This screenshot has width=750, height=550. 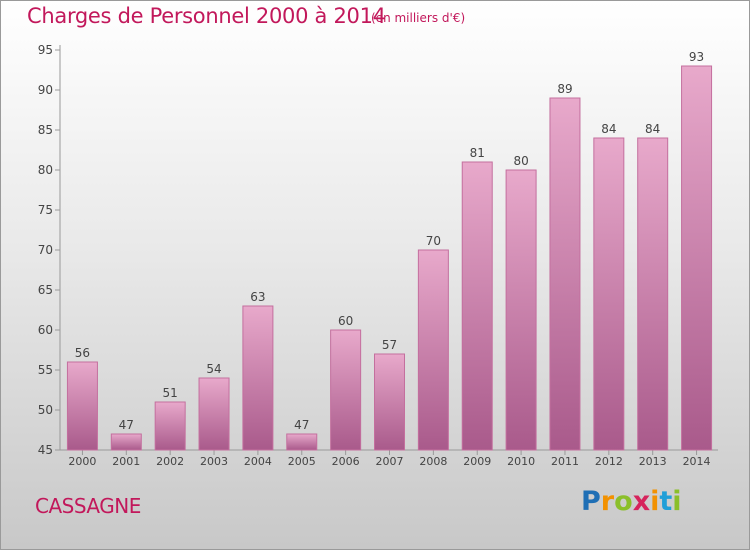 I want to click on chart-subtitle: (en milliers d'€), so click(x=418, y=18).